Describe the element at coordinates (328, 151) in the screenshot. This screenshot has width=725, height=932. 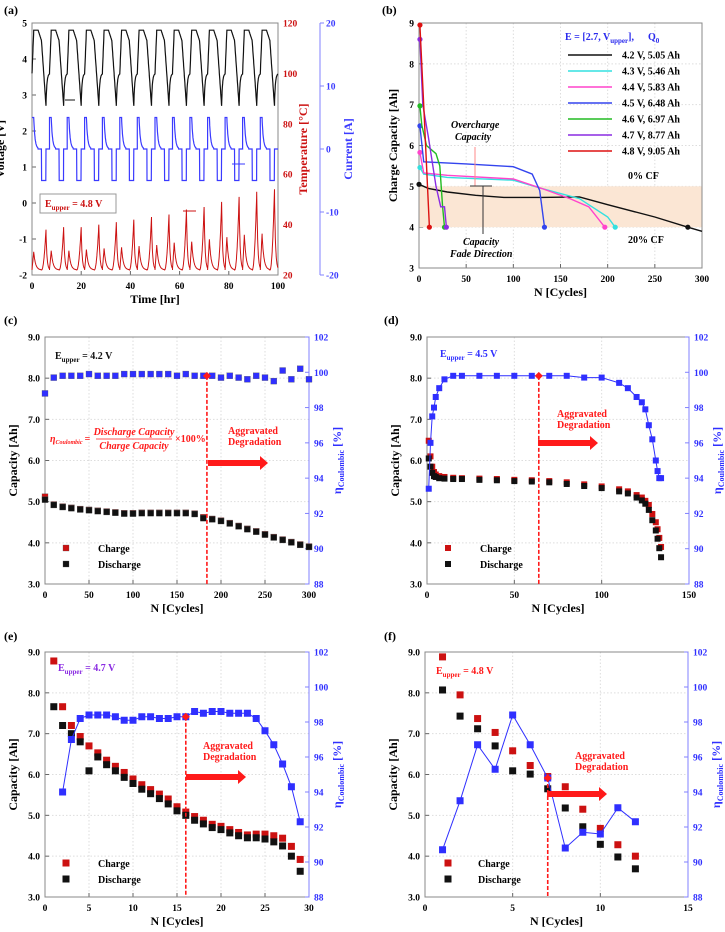
I see `current-tick-label: 0` at that location.